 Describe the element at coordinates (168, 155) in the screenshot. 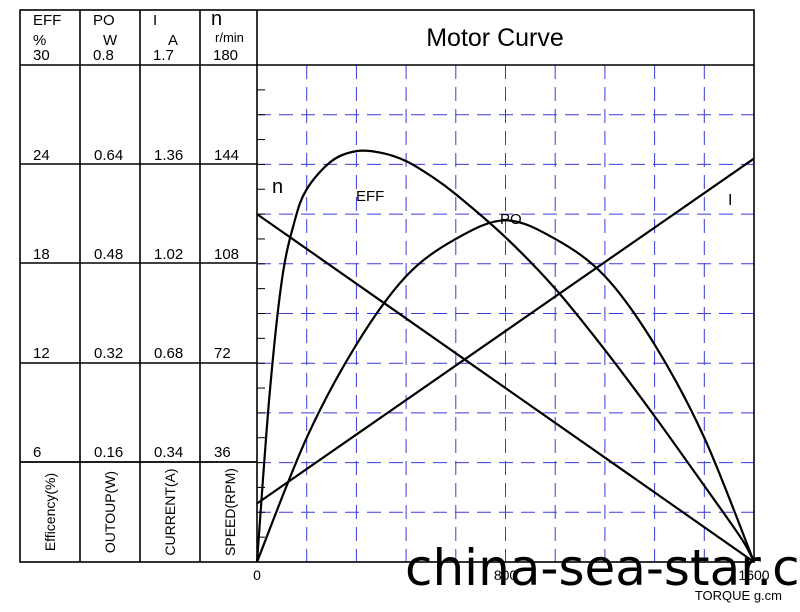

I see `scale-tick-label: 1.36` at that location.